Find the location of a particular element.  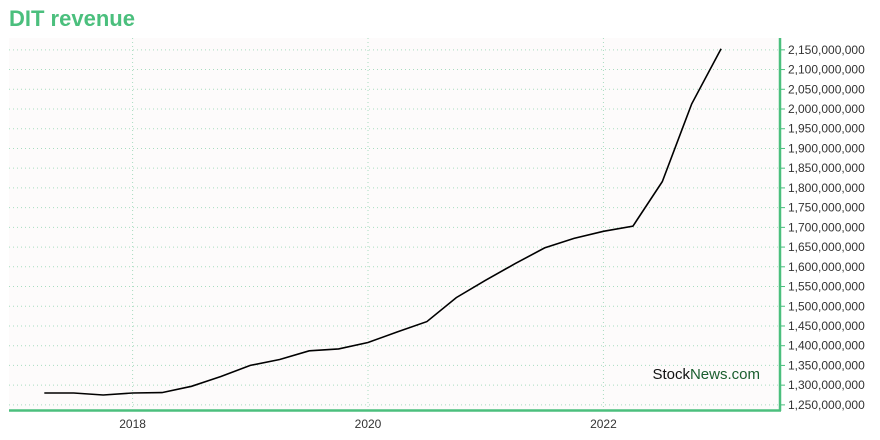

y-tick-label: 1,700,000,000 is located at coordinates (826, 227).